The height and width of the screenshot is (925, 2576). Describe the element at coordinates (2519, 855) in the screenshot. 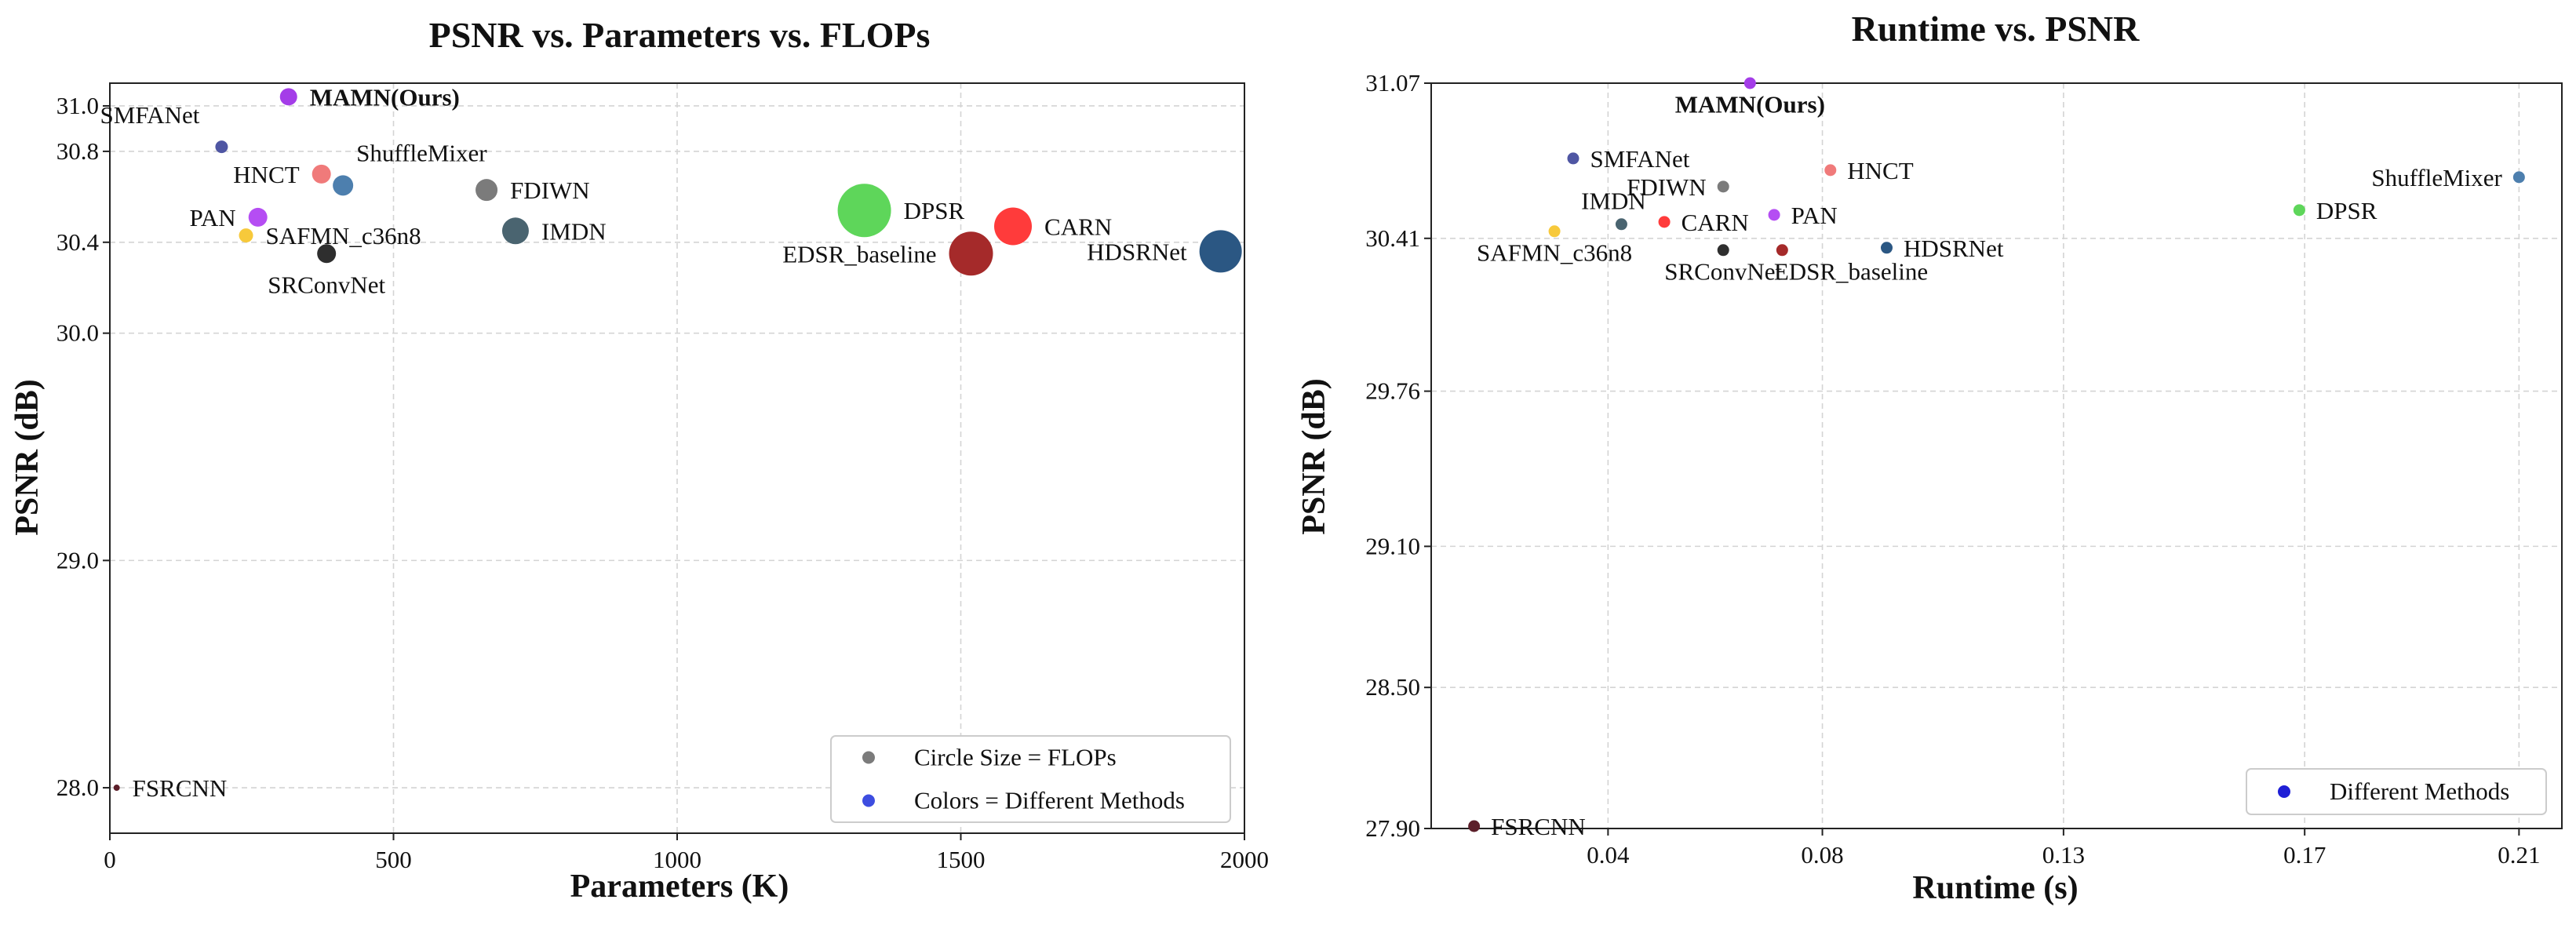

I see `x-tick-label: 0.21` at that location.